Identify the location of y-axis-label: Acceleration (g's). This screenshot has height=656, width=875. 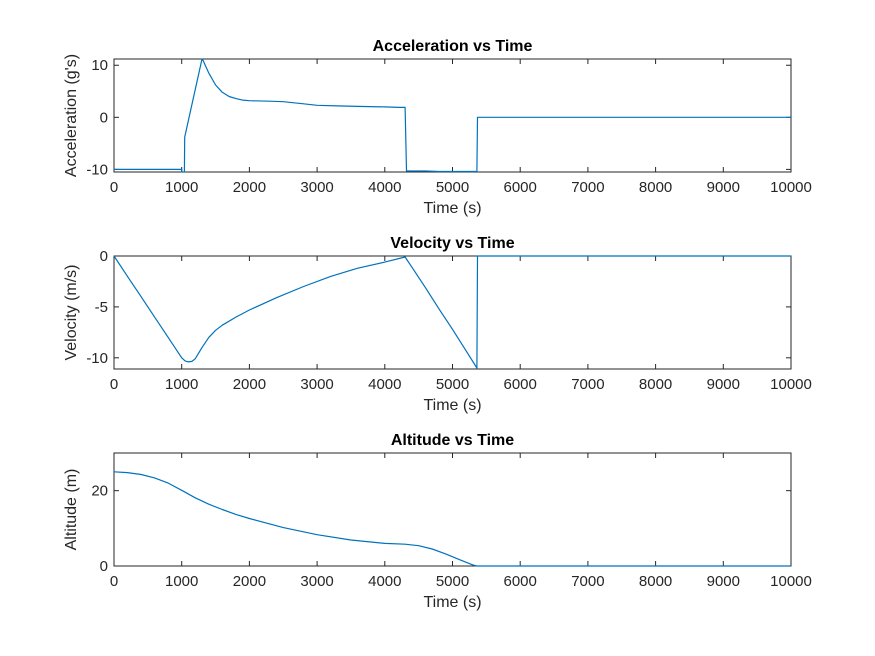
(71, 115).